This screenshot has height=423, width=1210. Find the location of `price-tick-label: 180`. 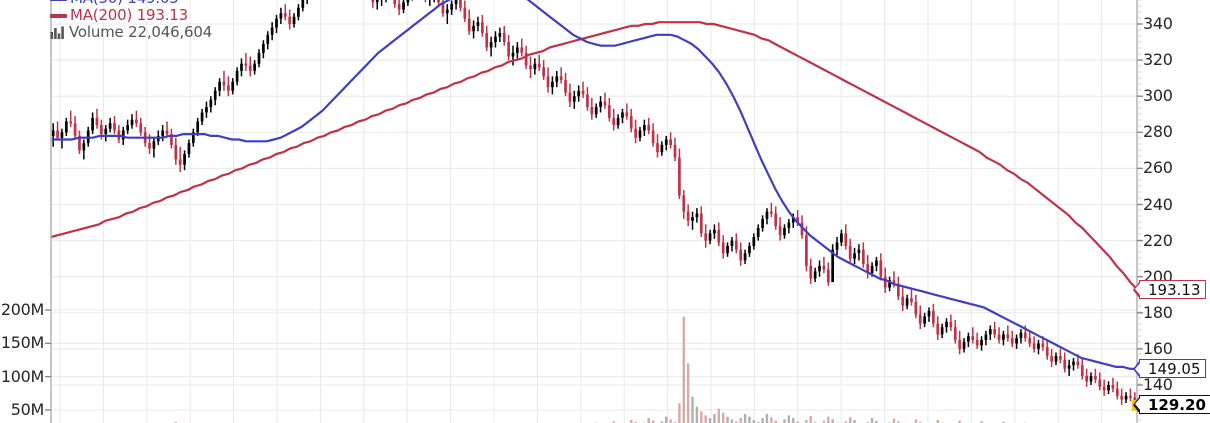

price-tick-label: 180 is located at coordinates (1158, 312).